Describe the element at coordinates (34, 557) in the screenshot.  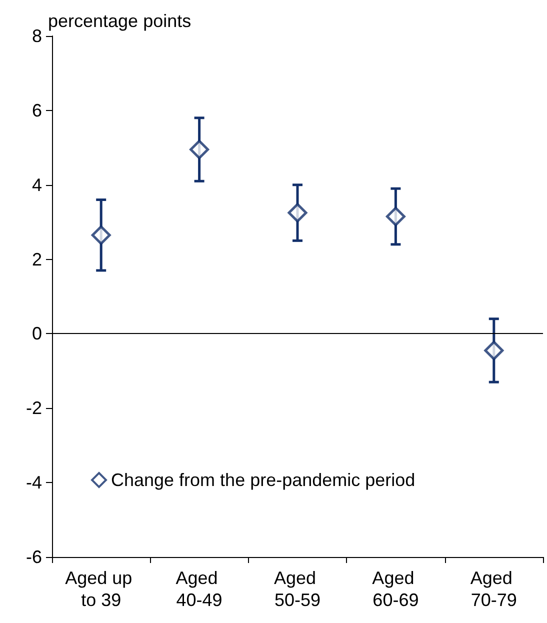
I see `y-tick-label: -6` at that location.